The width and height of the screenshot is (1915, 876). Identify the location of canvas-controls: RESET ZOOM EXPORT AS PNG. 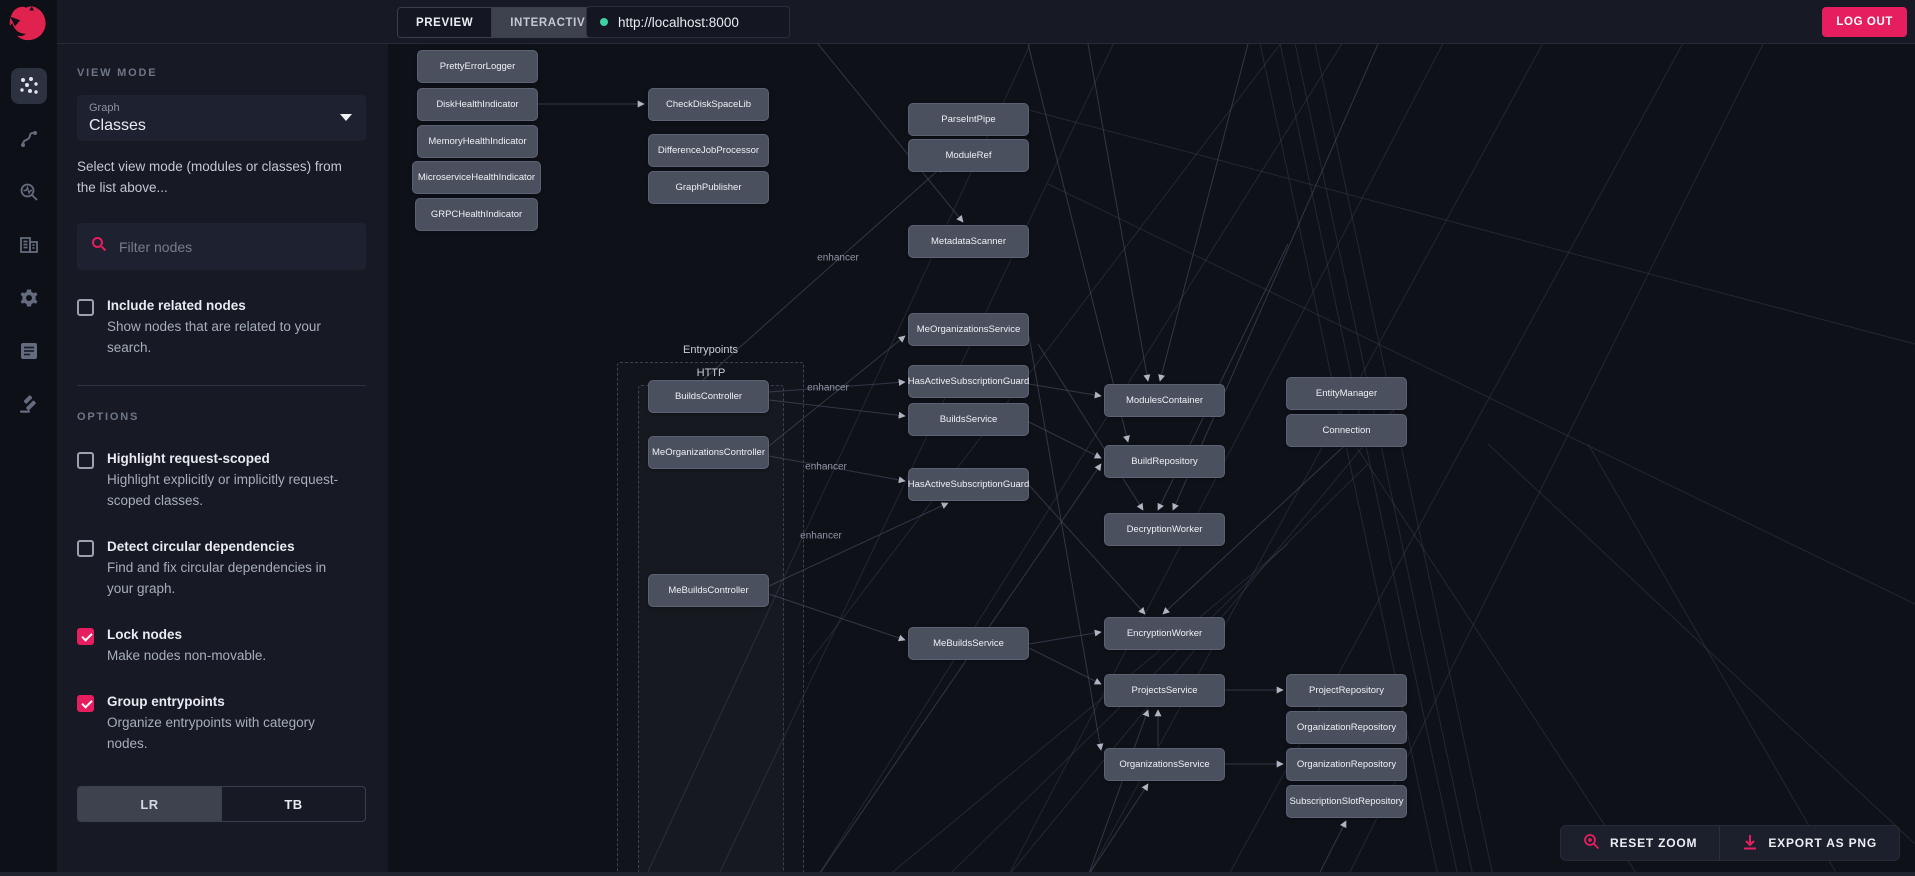
(1730, 843).